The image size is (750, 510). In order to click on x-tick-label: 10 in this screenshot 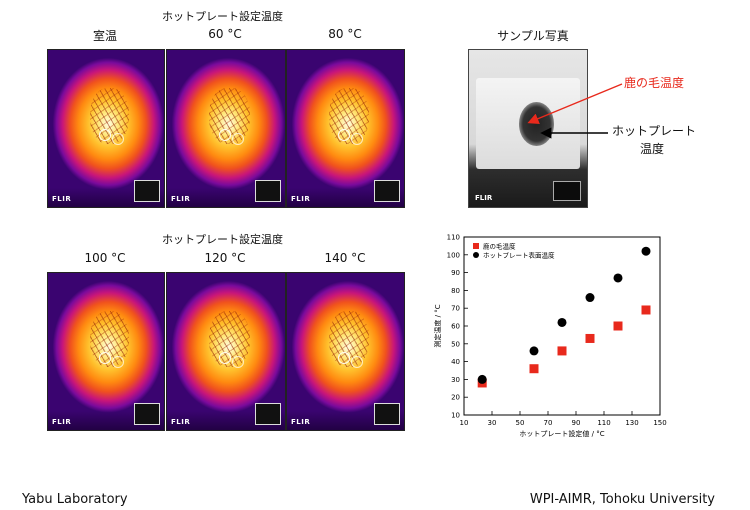, I will do `click(464, 423)`.